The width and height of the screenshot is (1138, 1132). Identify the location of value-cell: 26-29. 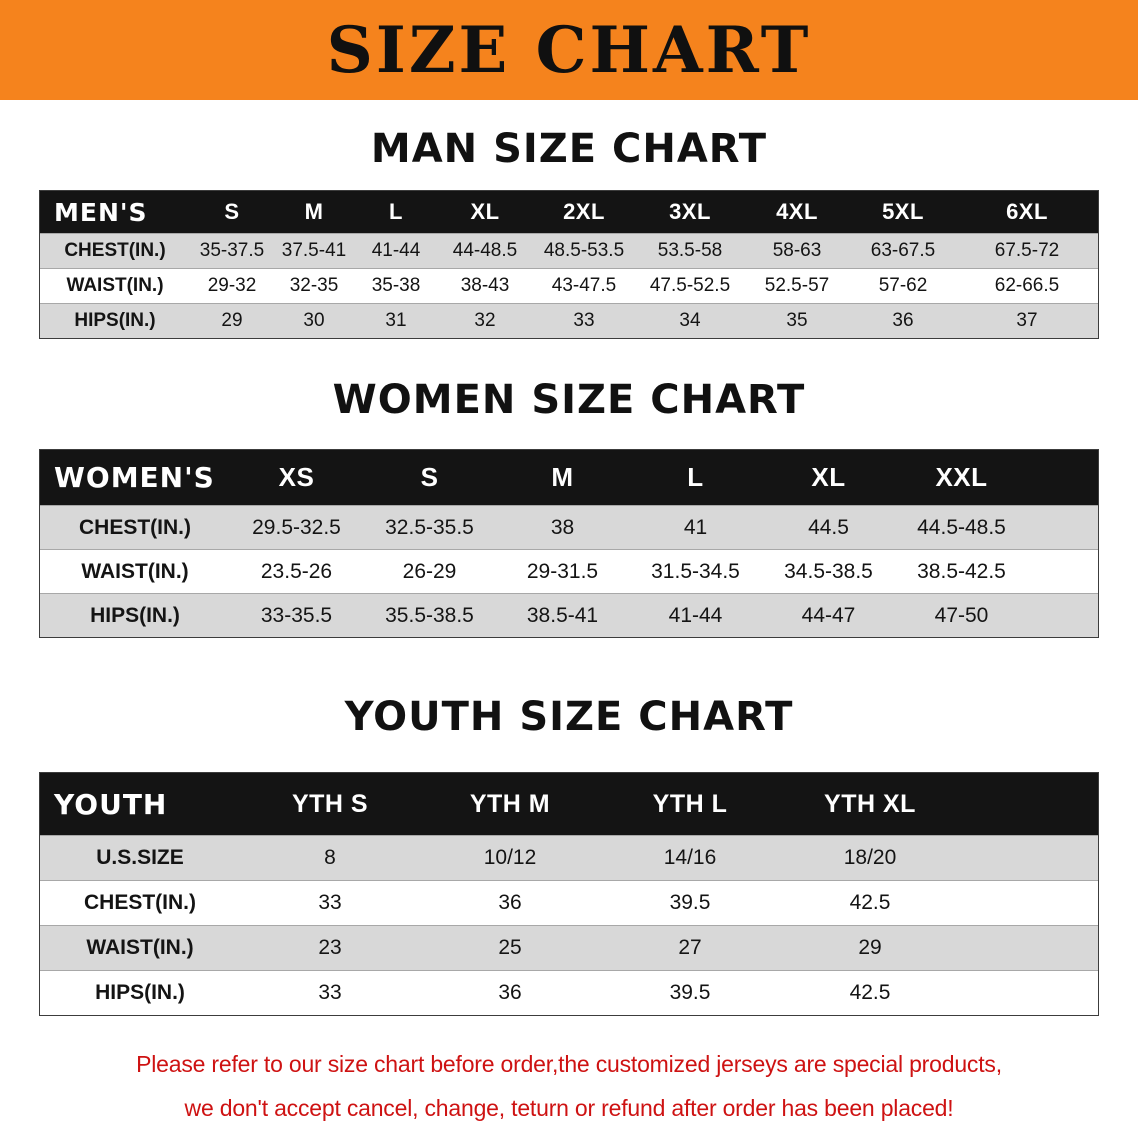
(429, 571).